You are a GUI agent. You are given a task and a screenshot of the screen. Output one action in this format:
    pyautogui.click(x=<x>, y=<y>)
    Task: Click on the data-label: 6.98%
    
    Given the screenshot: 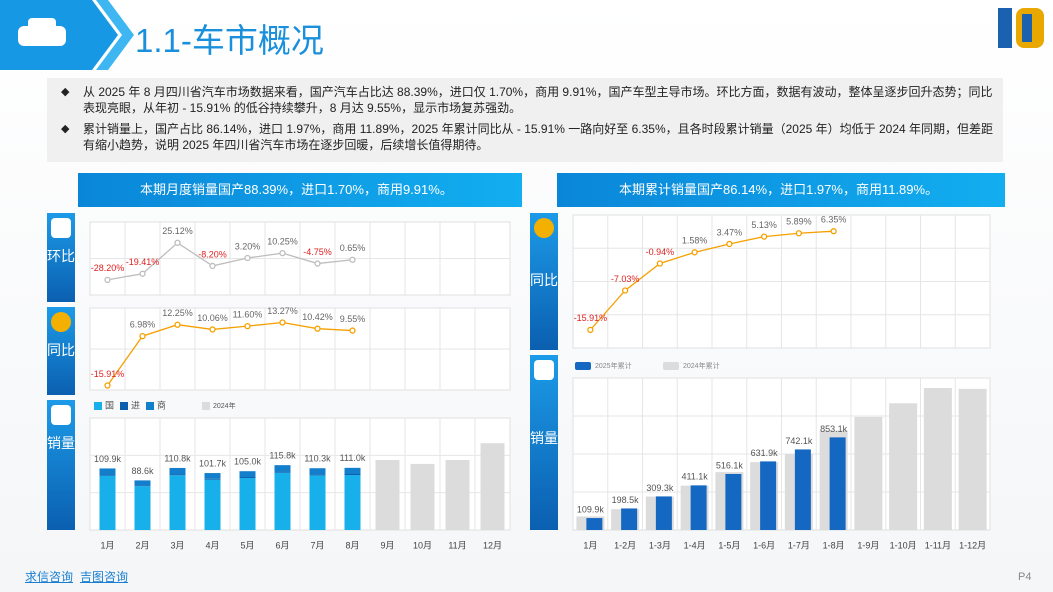 What is the action you would take?
    pyautogui.click(x=143, y=324)
    